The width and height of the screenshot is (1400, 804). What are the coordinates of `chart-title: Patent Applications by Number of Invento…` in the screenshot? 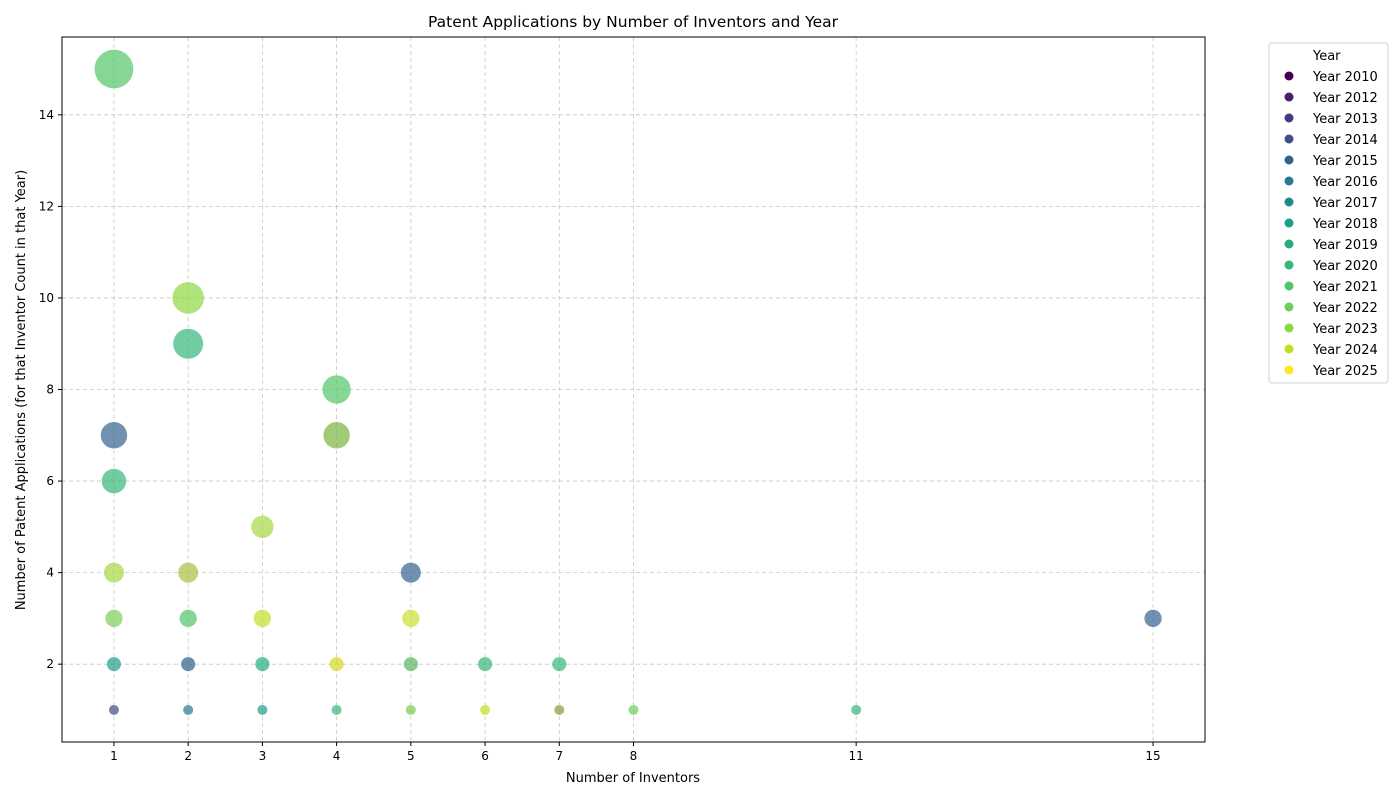 It's located at (633, 22).